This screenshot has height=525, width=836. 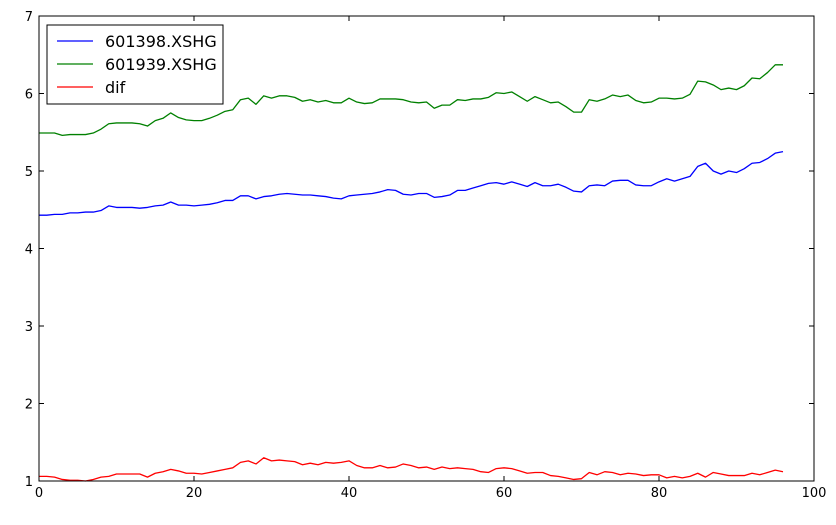 I want to click on x-tick-label: 40, so click(x=349, y=493).